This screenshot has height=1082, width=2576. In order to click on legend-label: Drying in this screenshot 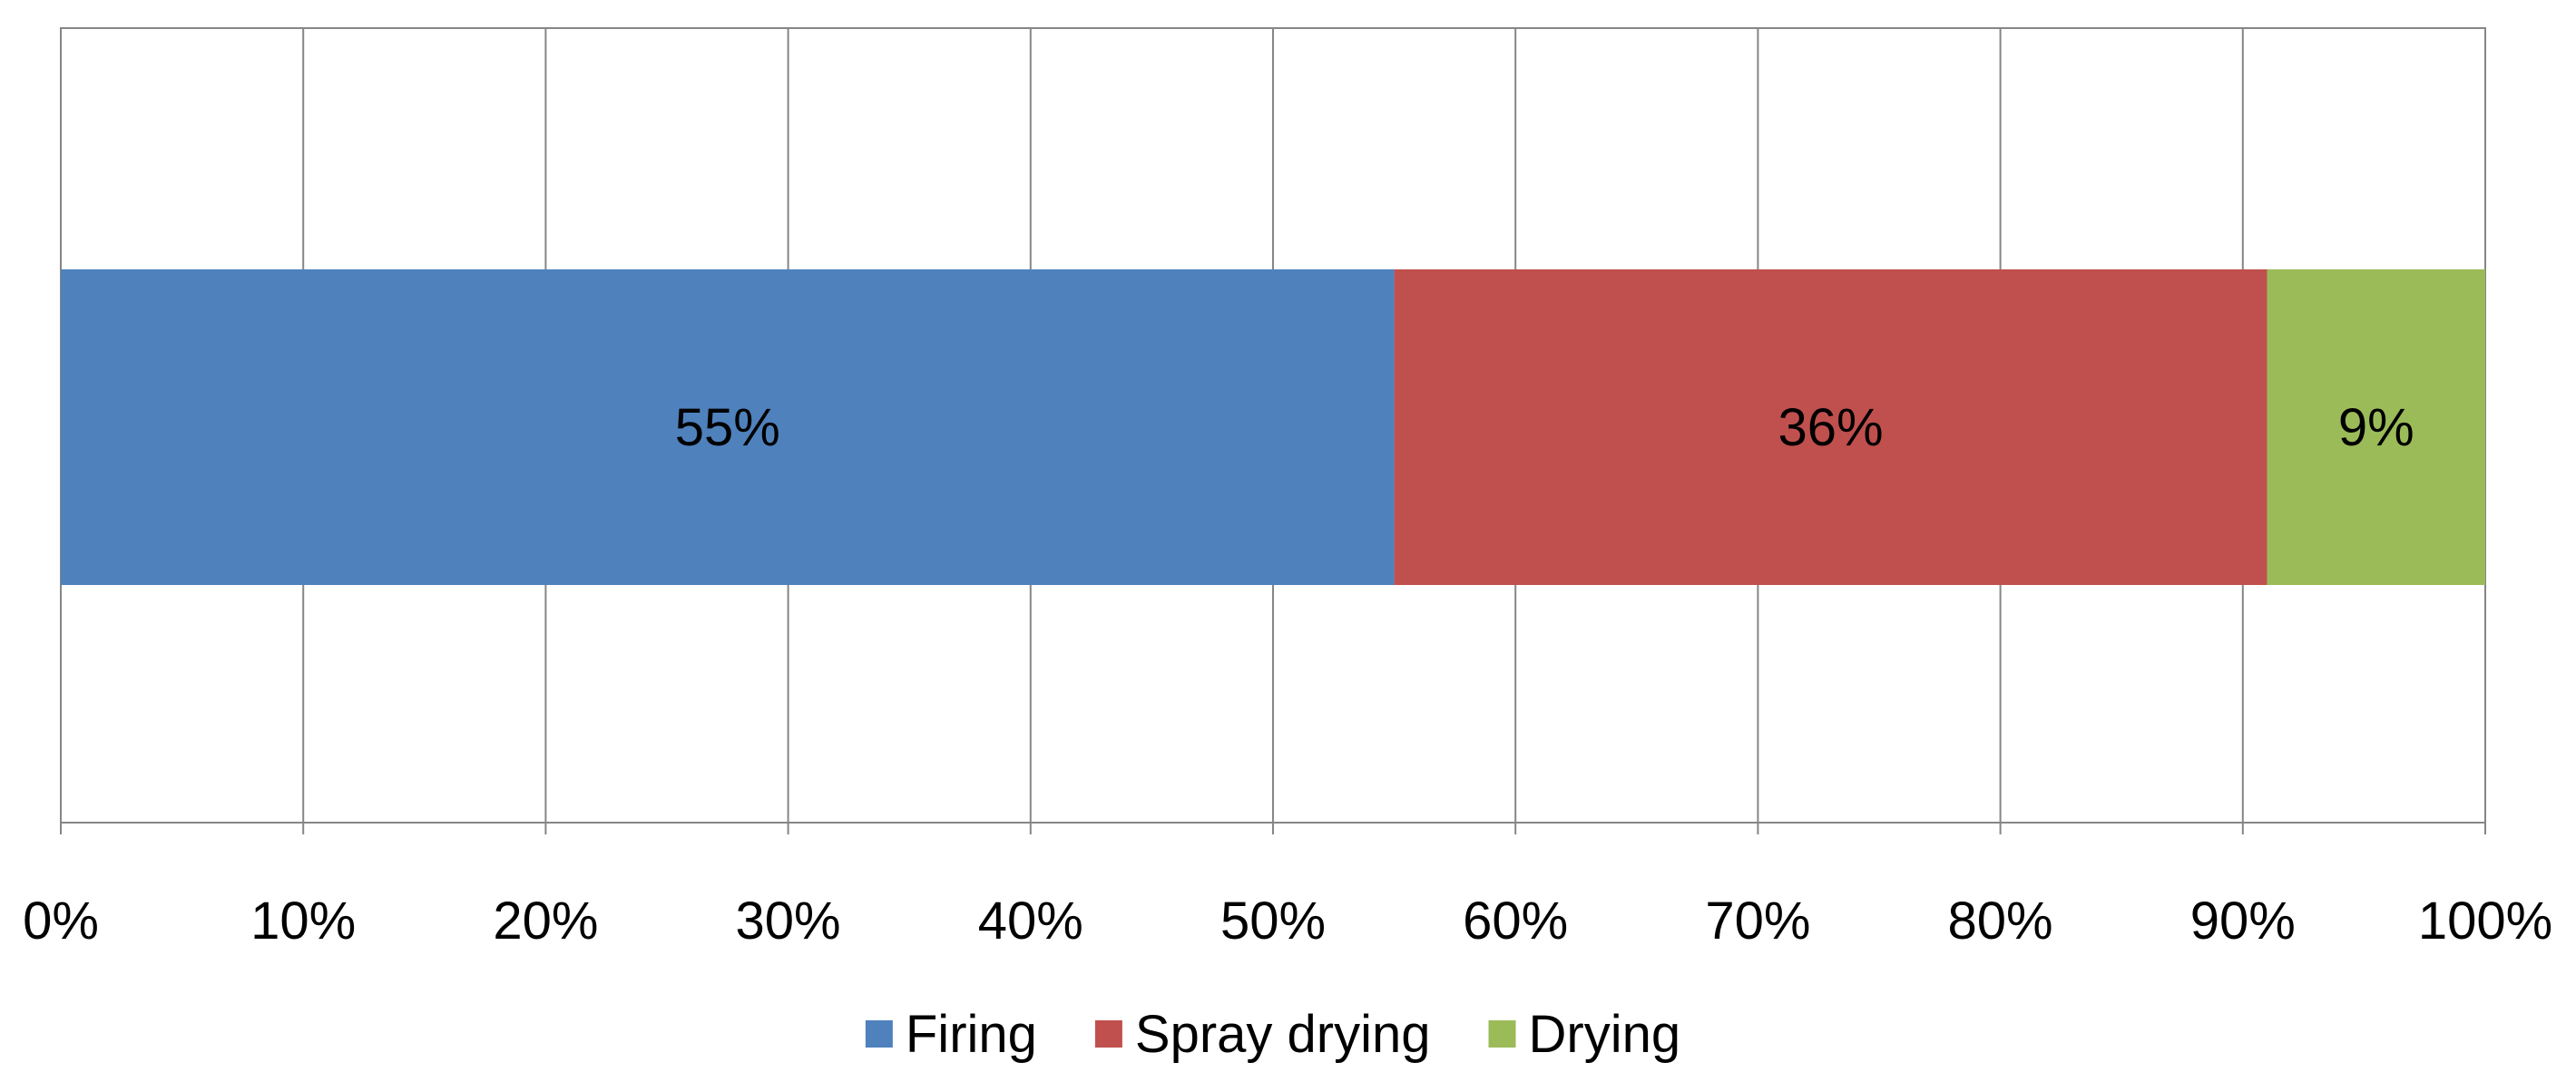, I will do `click(1605, 1034)`.